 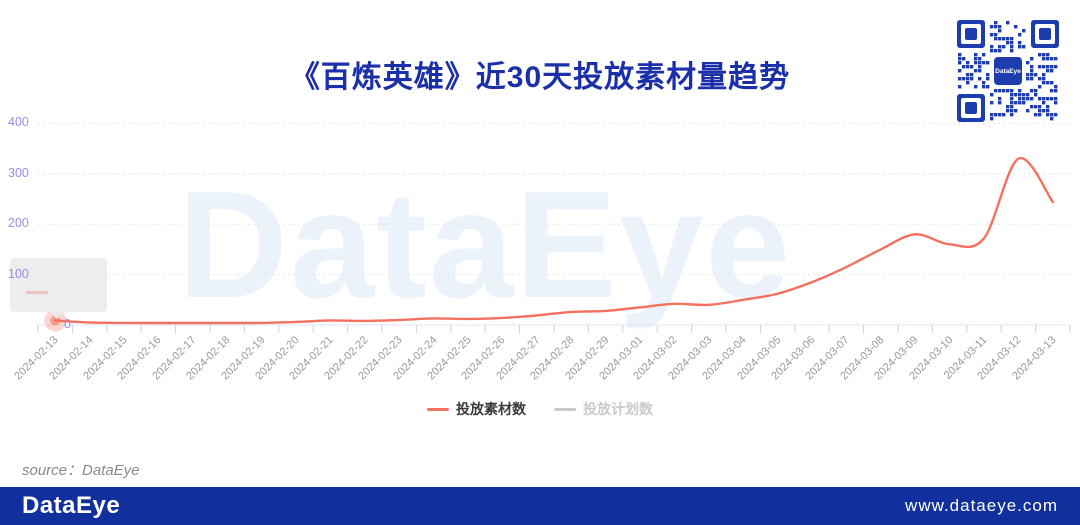 I want to click on qr-logo-label: DataEye, so click(x=1008, y=71).